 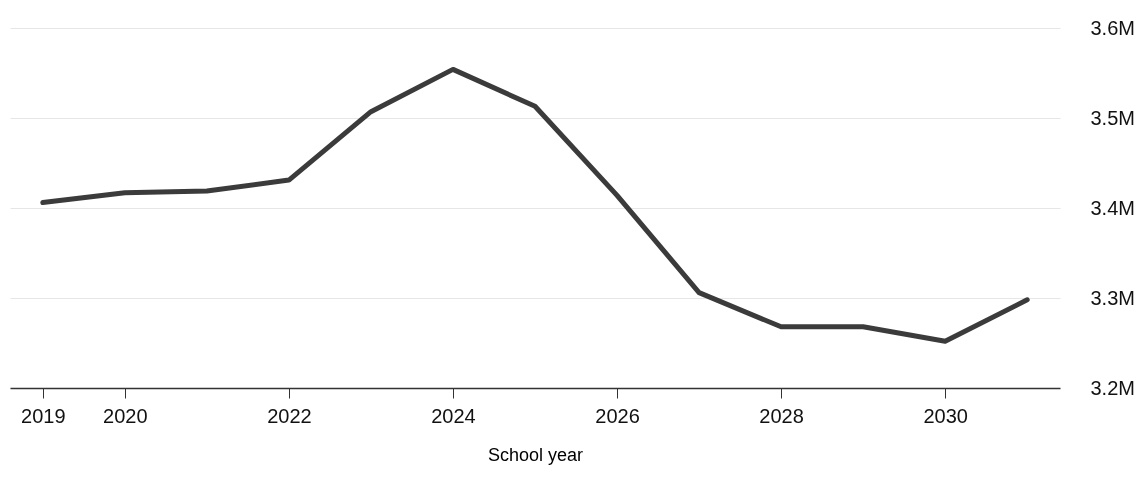 I want to click on x-tick-label: 2020, so click(x=125, y=415).